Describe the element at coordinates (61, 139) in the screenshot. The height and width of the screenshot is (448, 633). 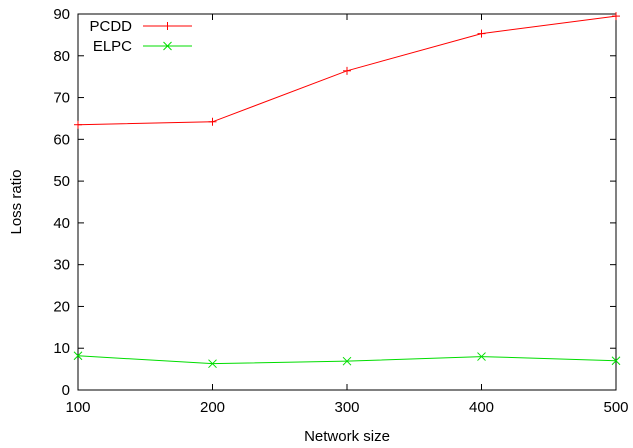
I see `y-tick-label: 60` at that location.